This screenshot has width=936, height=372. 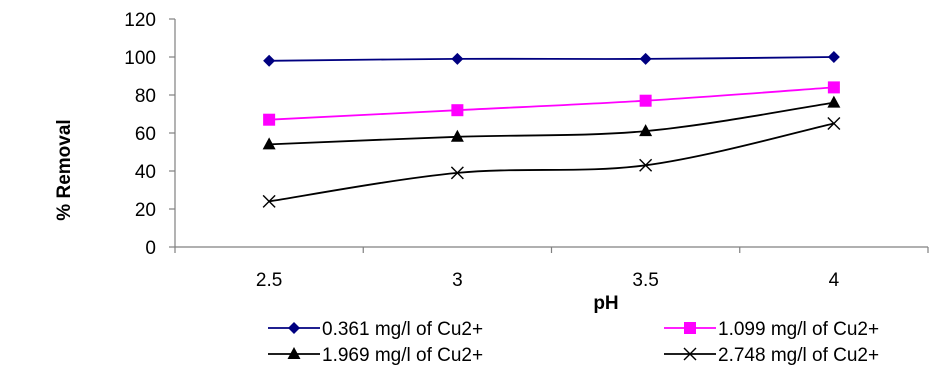 What do you see at coordinates (834, 280) in the screenshot?
I see `x-tick-label: 4` at bounding box center [834, 280].